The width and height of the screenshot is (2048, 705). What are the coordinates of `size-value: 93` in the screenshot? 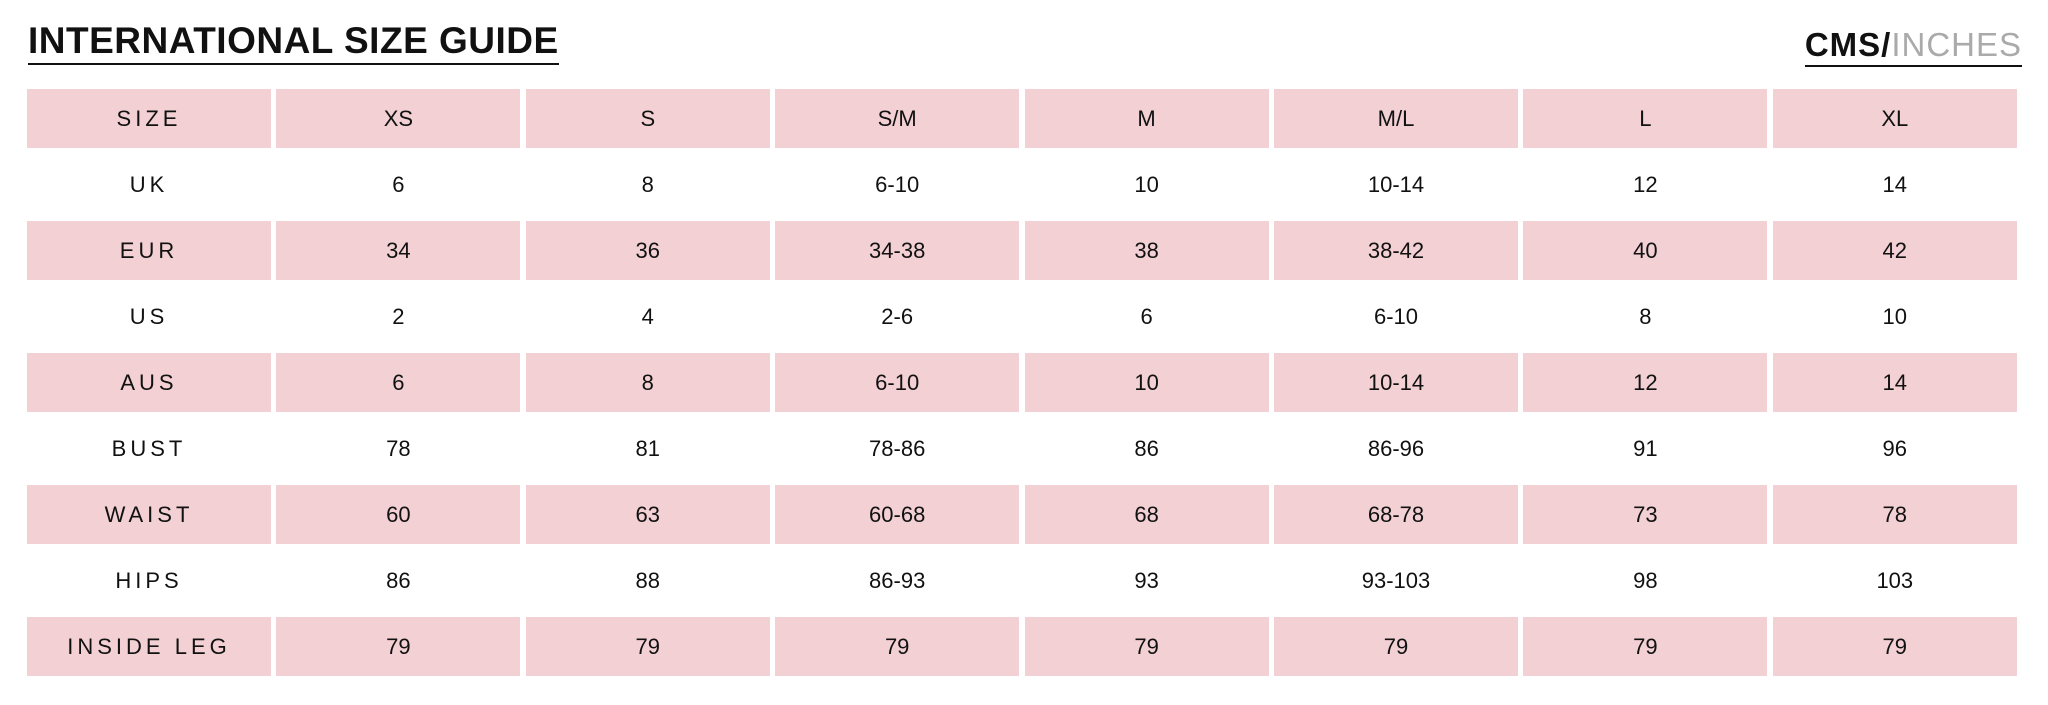 It's located at (1146, 580).